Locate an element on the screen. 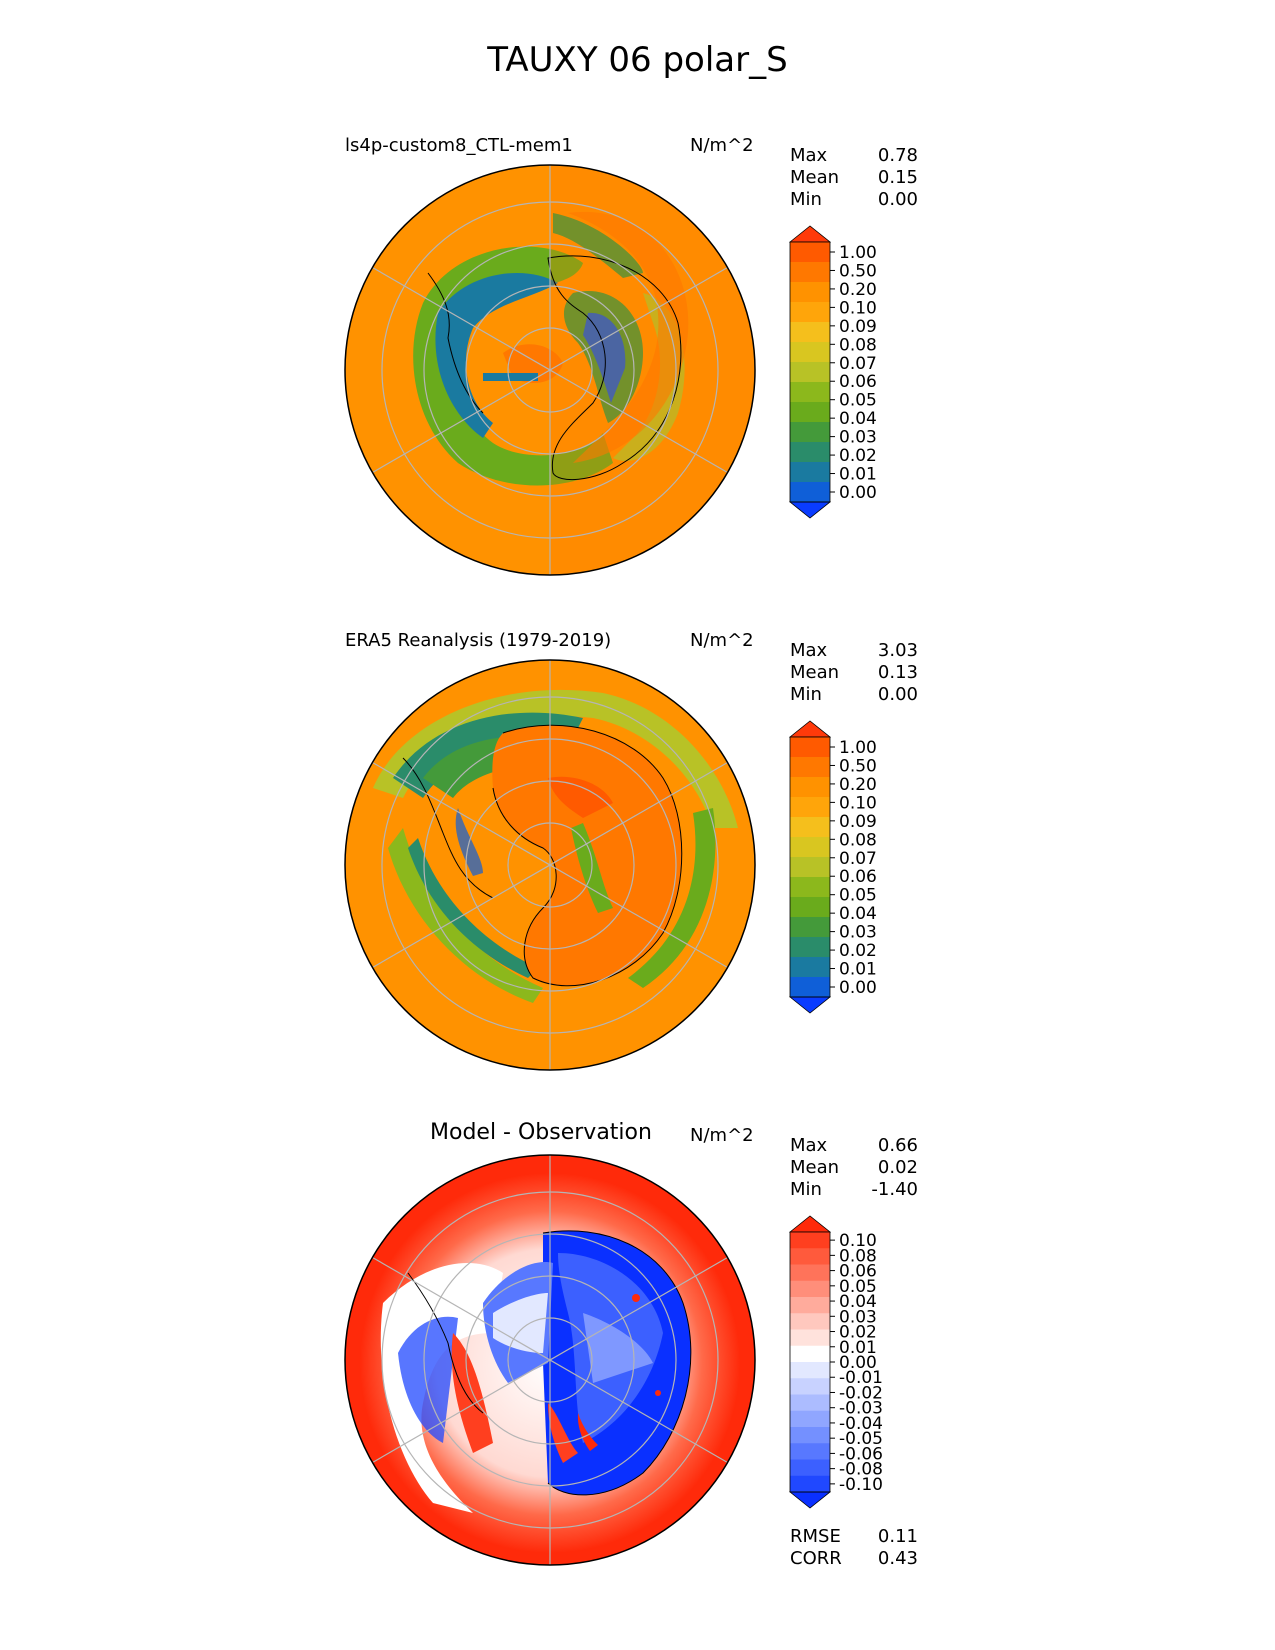 Image resolution: width=1275 pixels, height=1650 pixels. panel-3-corr: CORR 0.43 is located at coordinates (854, 1558).